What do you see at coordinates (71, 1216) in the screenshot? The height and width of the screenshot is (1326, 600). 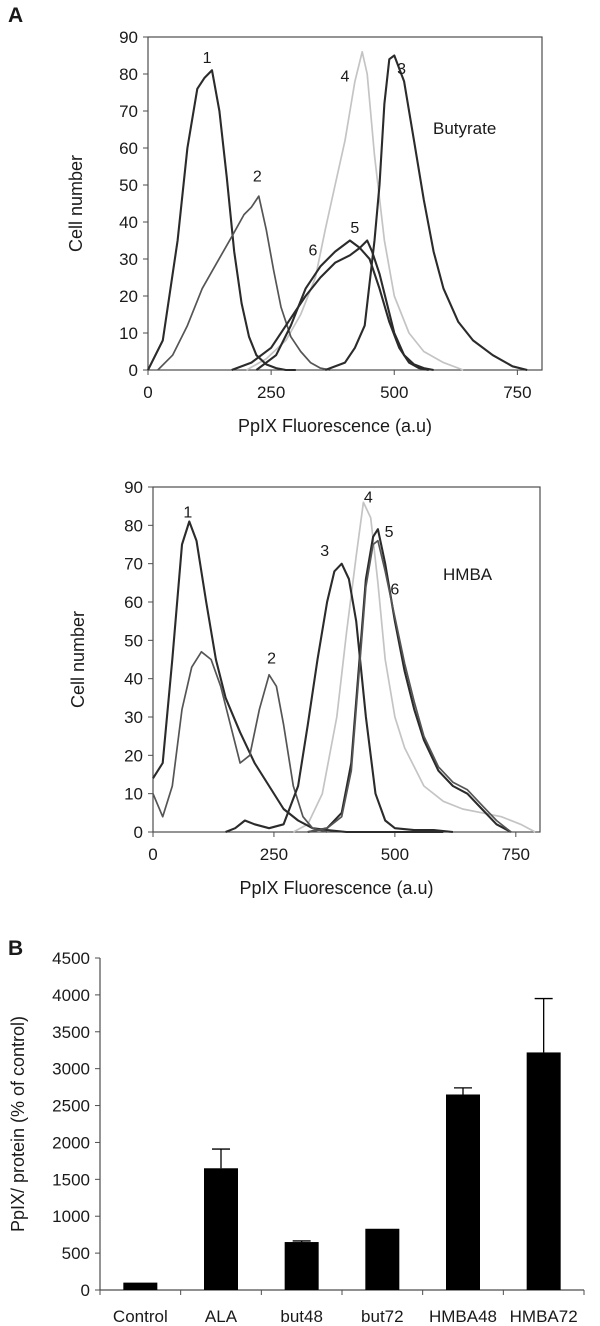 I see `y-tick-label: 1000` at bounding box center [71, 1216].